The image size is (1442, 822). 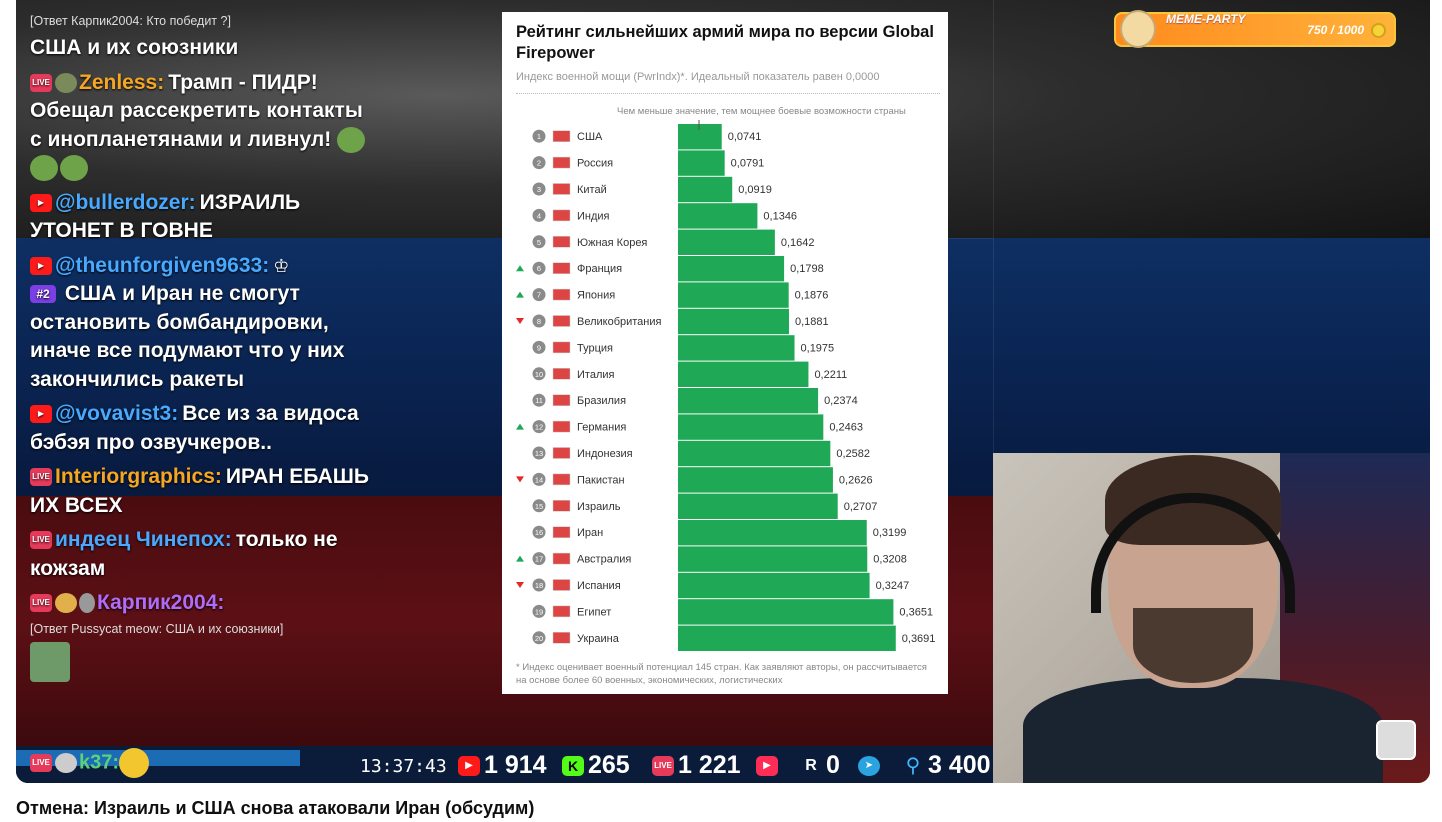 What do you see at coordinates (539, 427) in the screenshot?
I see `rank-number: 12` at bounding box center [539, 427].